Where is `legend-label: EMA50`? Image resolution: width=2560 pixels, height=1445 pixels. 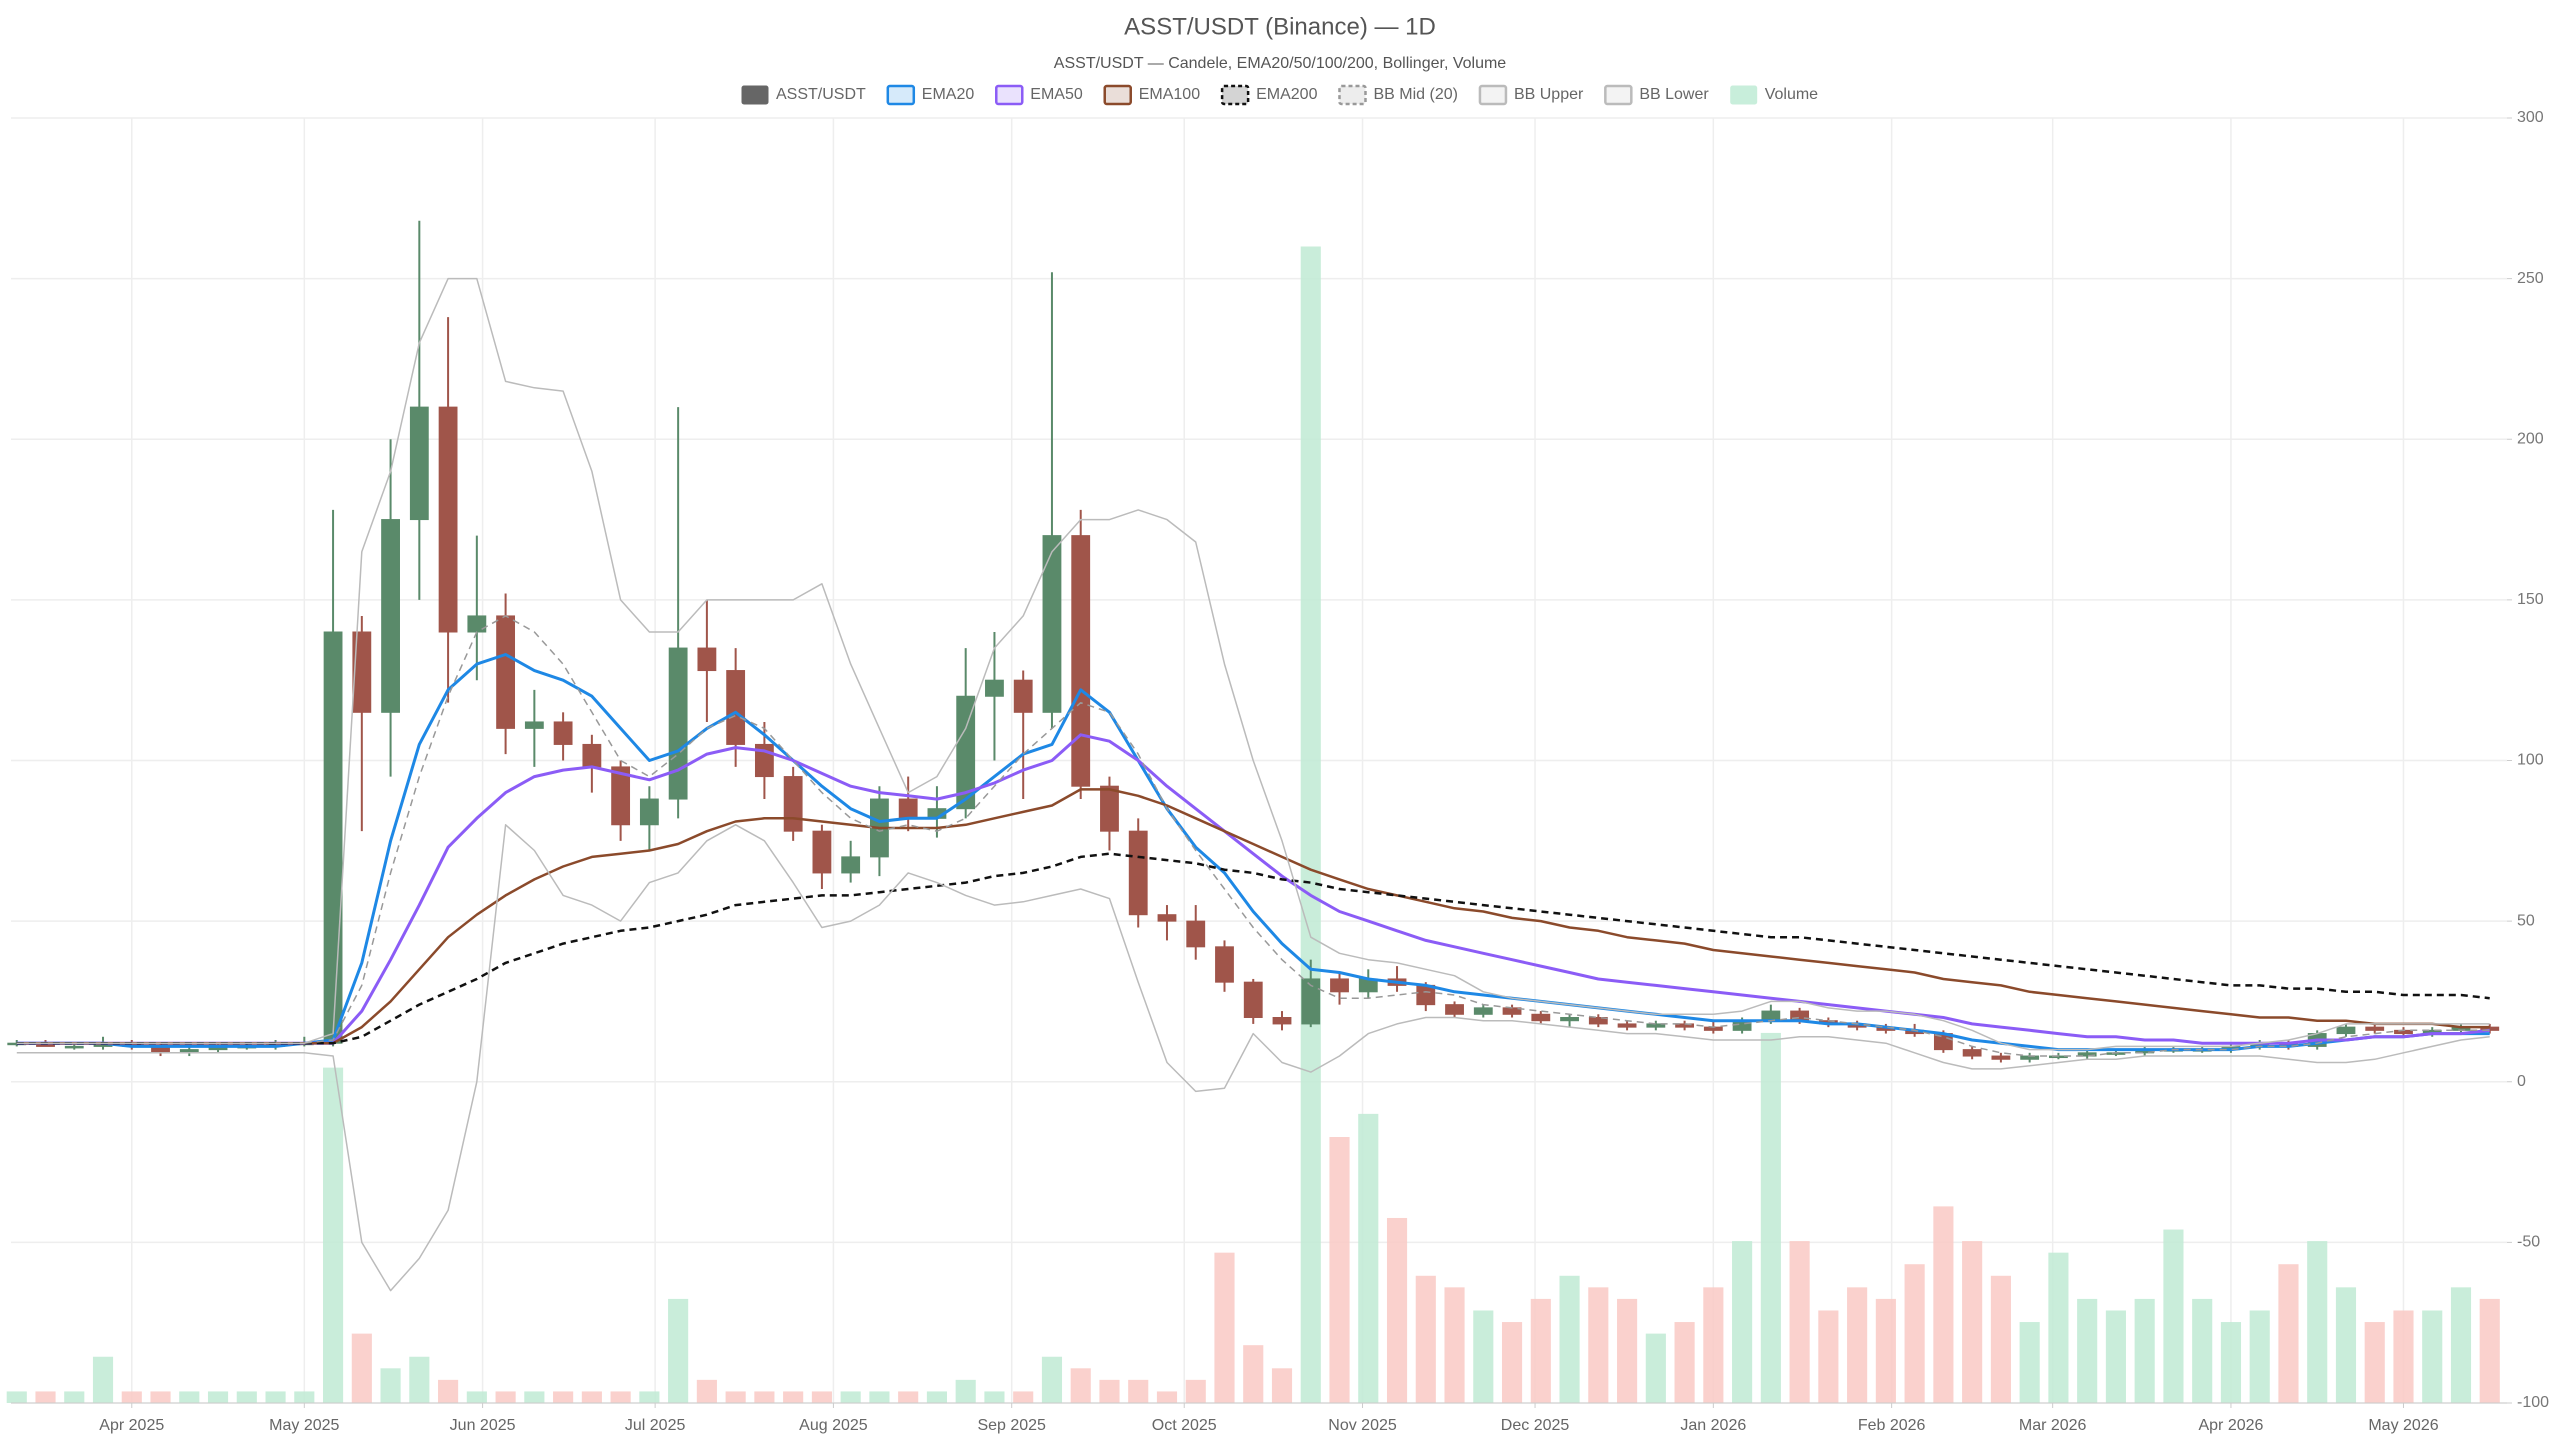 legend-label: EMA50 is located at coordinates (1056, 94).